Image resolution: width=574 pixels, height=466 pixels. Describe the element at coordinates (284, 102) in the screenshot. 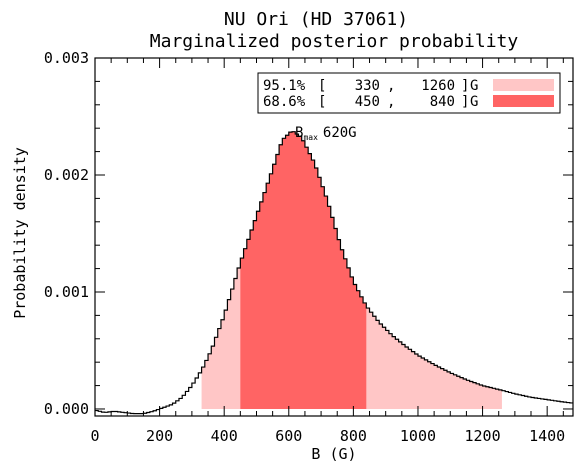

I see `legend-percent: 68.6%` at that location.